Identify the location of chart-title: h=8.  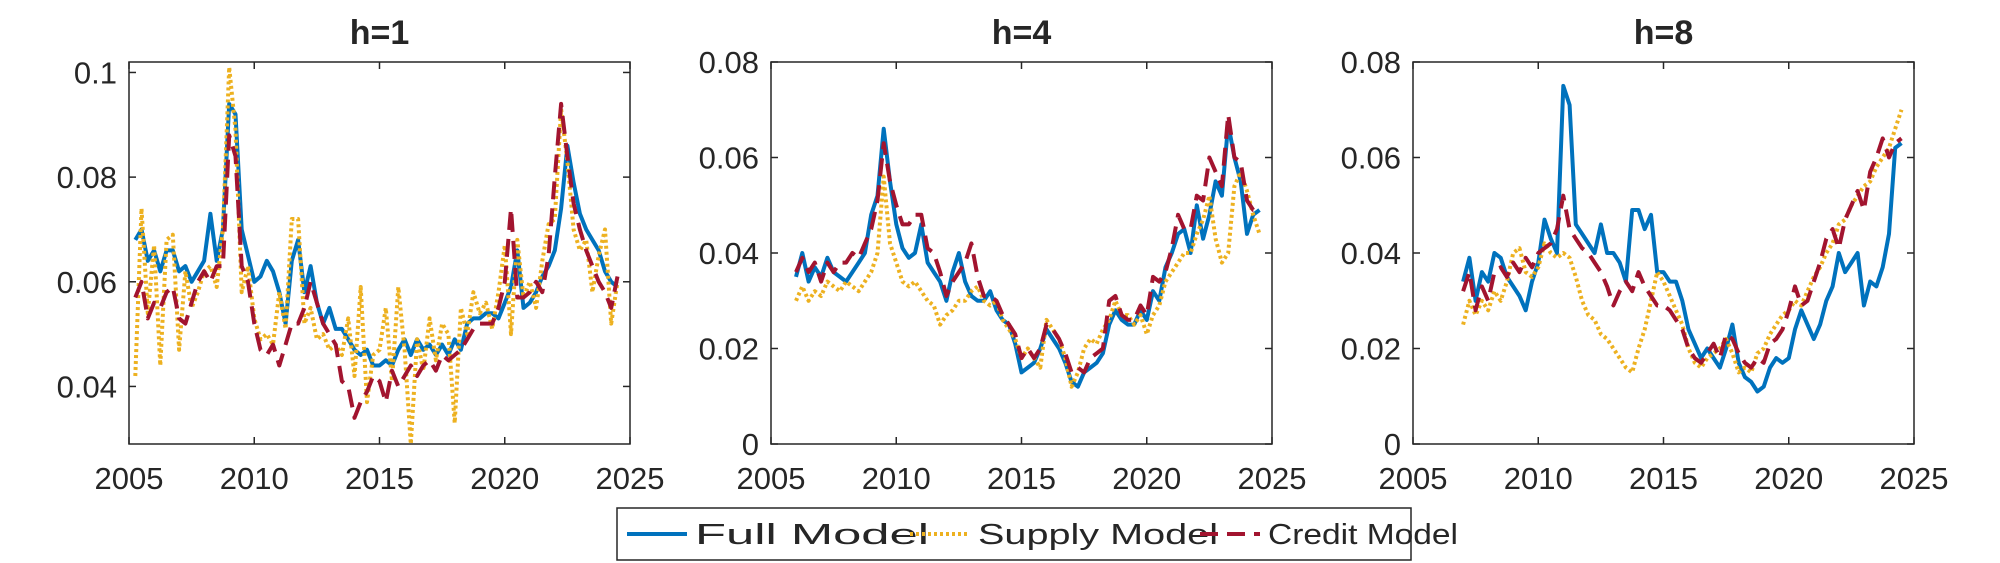
(1664, 33).